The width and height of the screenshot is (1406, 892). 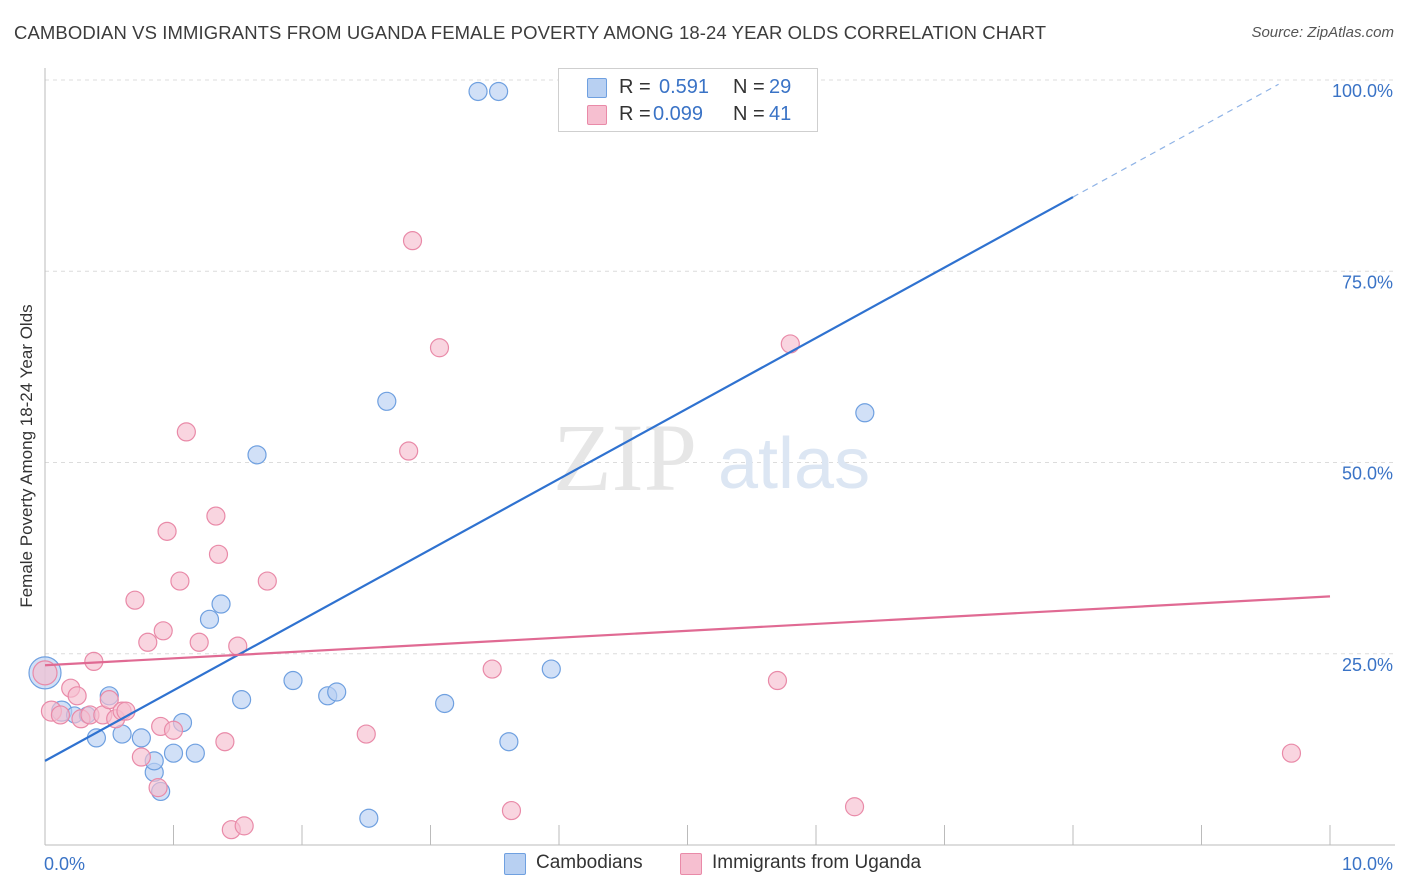 What do you see at coordinates (1367, 665) in the screenshot?
I see `y-tick-label: 25.0%` at bounding box center [1367, 665].